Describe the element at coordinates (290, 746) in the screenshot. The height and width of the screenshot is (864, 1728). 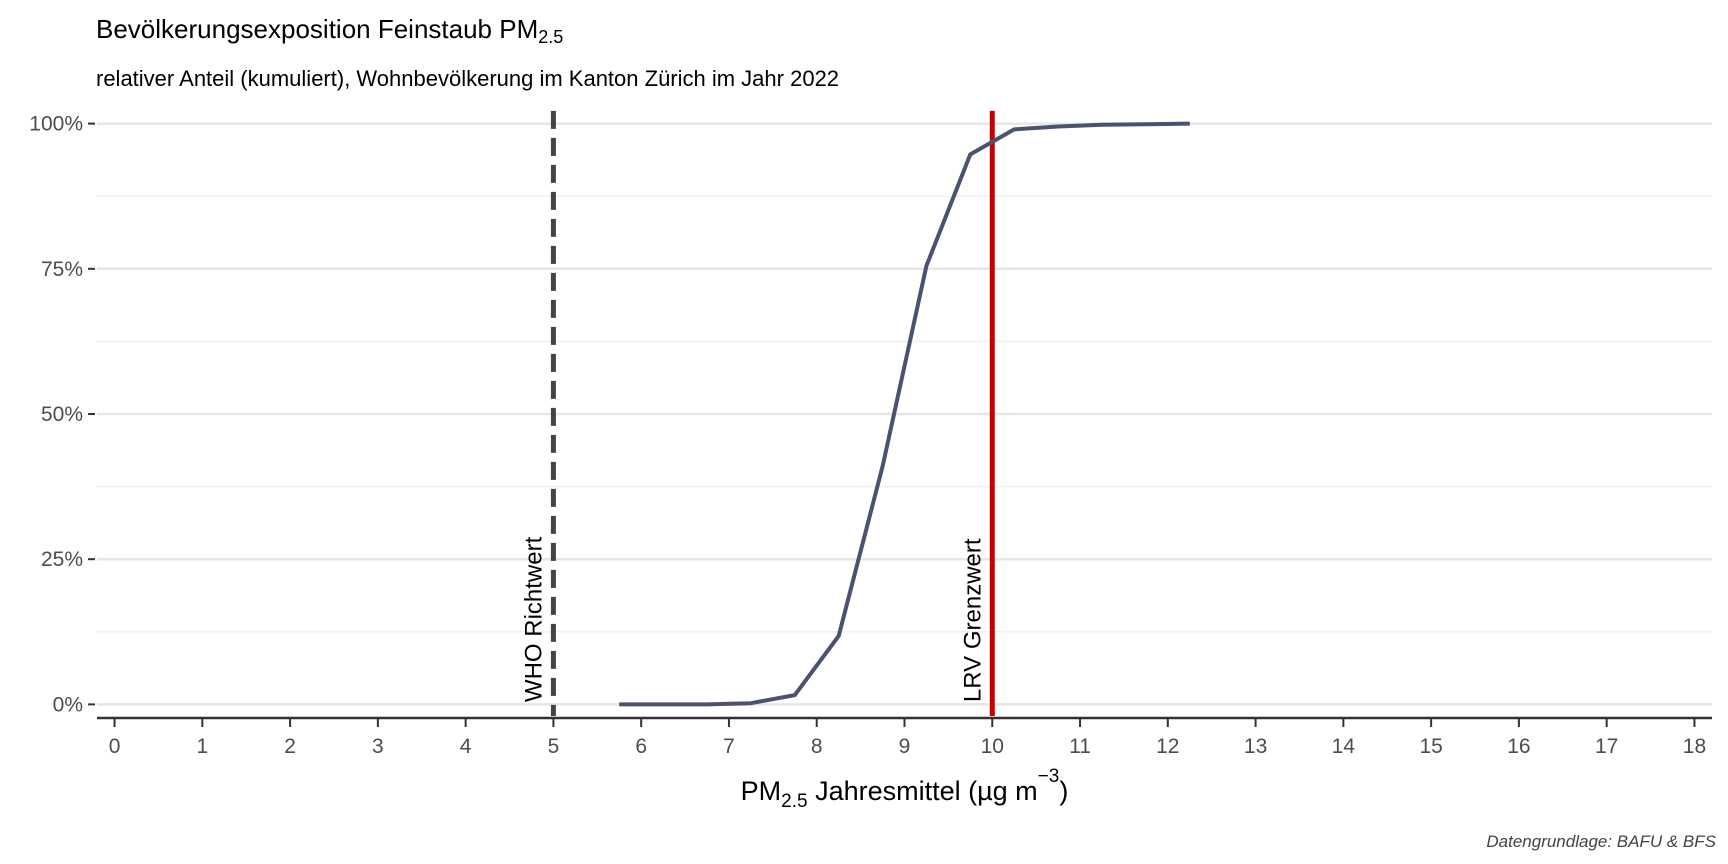
I see `x-tick-label: 2` at that location.